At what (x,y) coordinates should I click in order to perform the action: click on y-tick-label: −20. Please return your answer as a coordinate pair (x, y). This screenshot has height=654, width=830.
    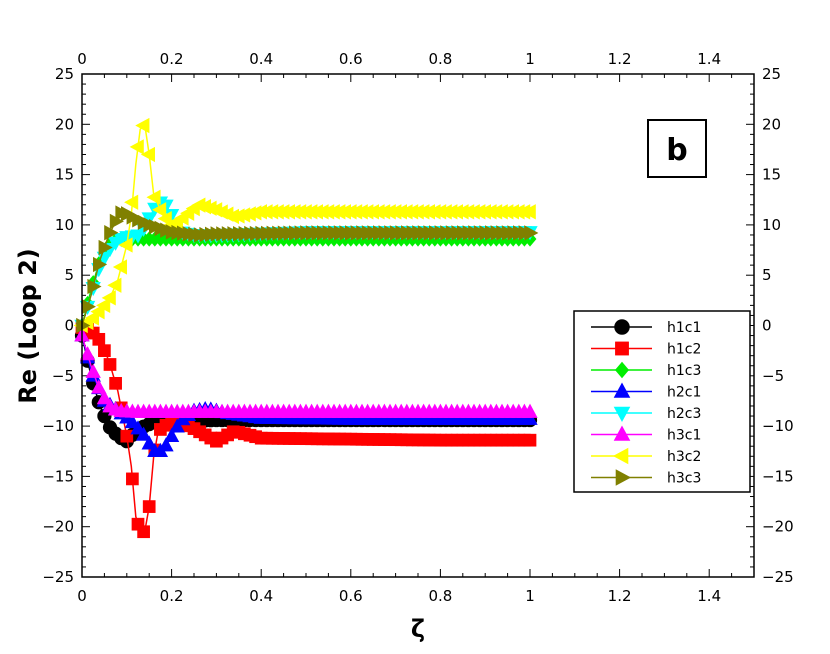
    Looking at the image, I should click on (58, 527).